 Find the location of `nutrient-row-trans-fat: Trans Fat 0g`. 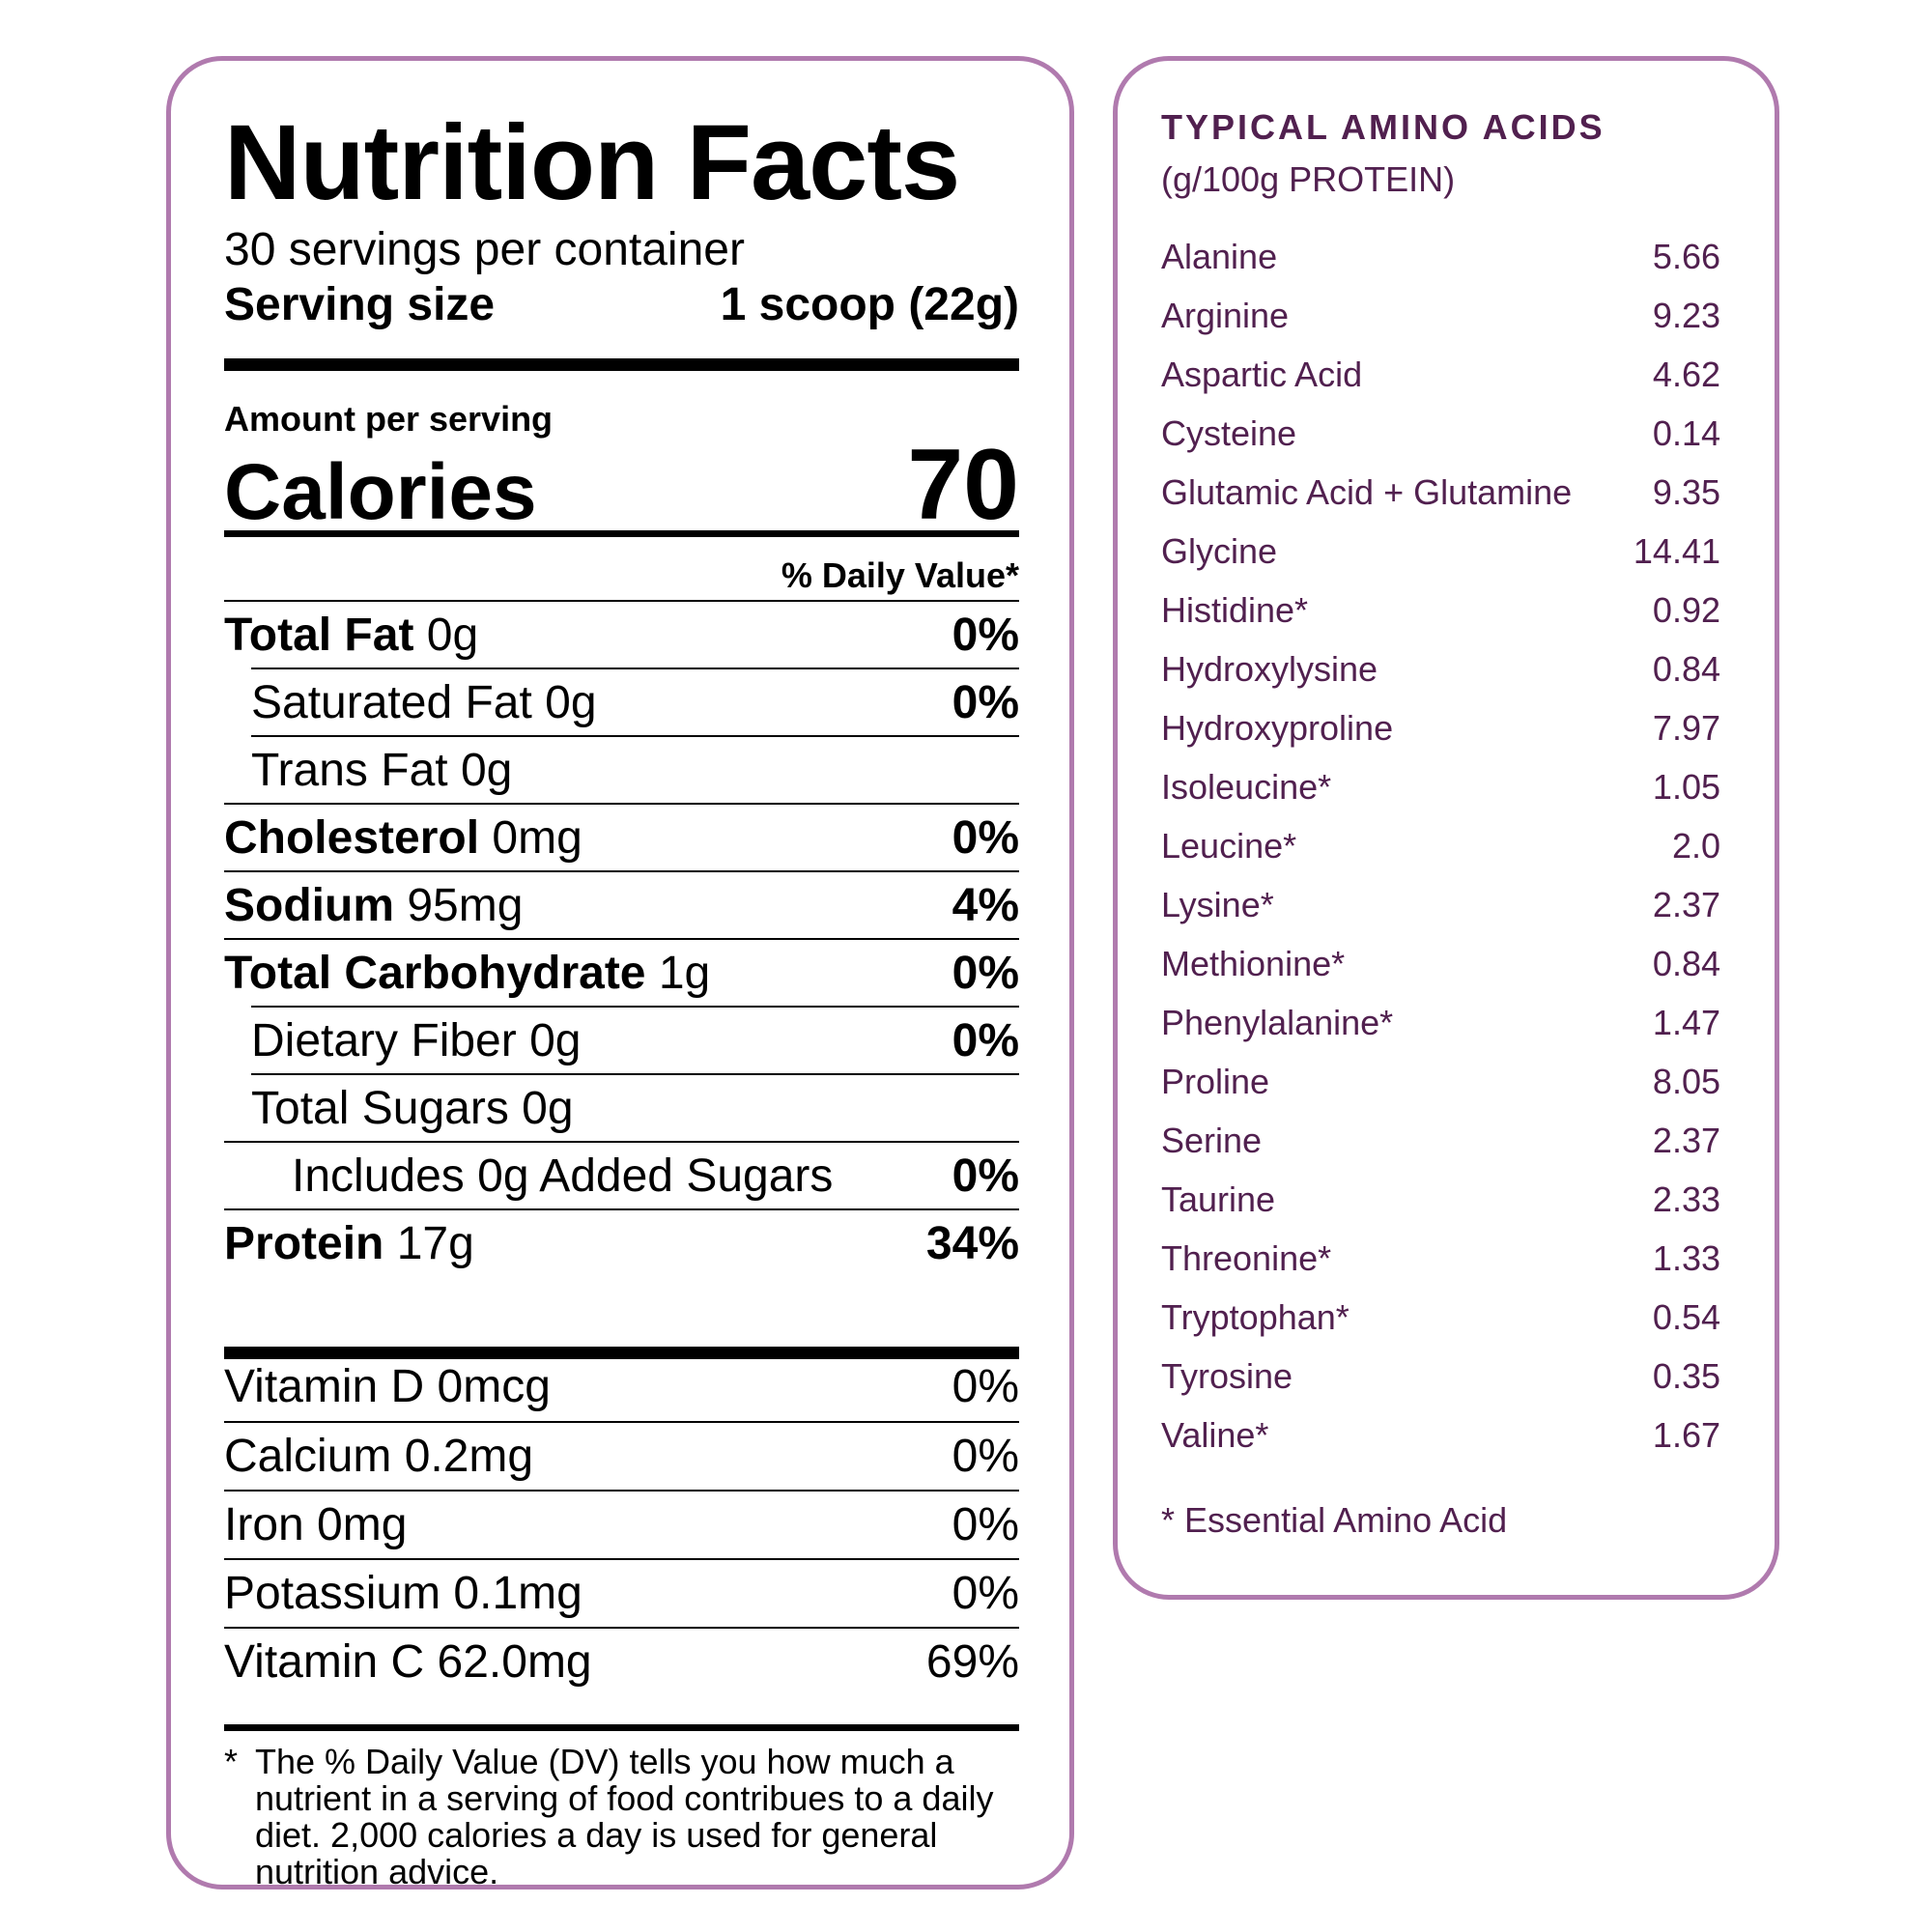

nutrient-row-trans-fat: Trans Fat 0g is located at coordinates (635, 769).